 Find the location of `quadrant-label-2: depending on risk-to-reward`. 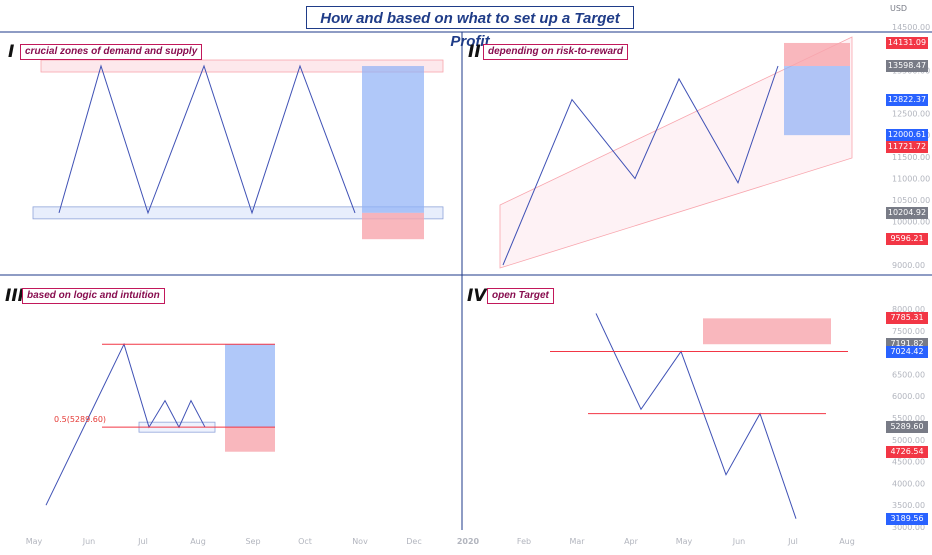

quadrant-label-2: depending on risk-to-reward is located at coordinates (556, 52).